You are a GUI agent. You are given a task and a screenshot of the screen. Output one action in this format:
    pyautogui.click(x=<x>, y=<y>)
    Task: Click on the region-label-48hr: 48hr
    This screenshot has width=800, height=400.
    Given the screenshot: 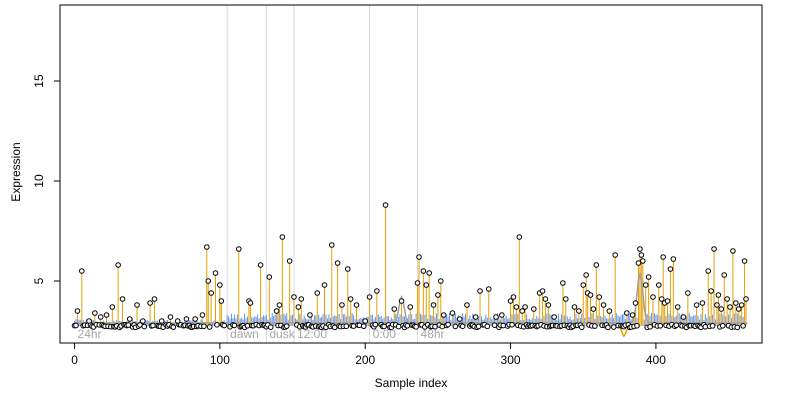 What is the action you would take?
    pyautogui.click(x=433, y=334)
    